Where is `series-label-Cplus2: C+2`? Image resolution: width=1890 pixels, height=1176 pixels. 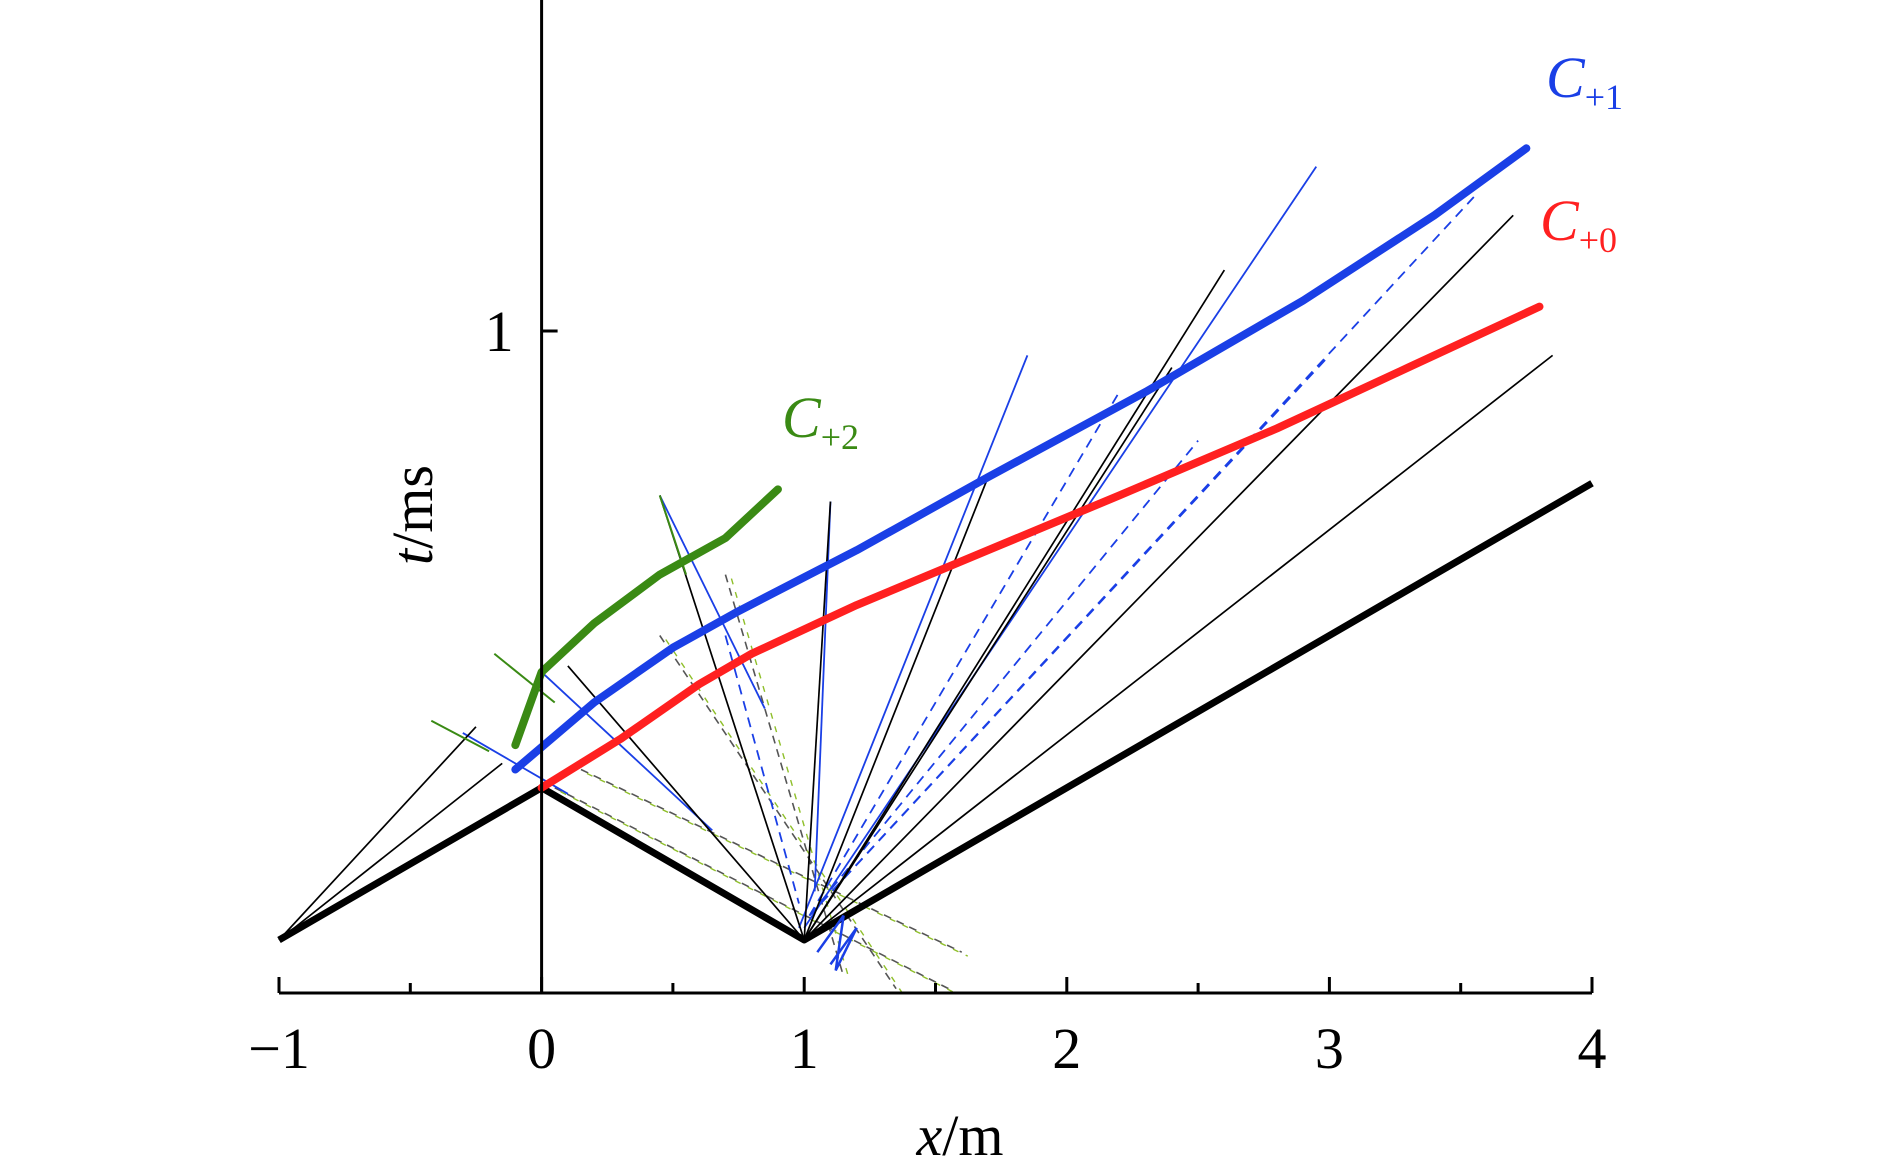
series-label-Cplus2: C+2 is located at coordinates (820, 421).